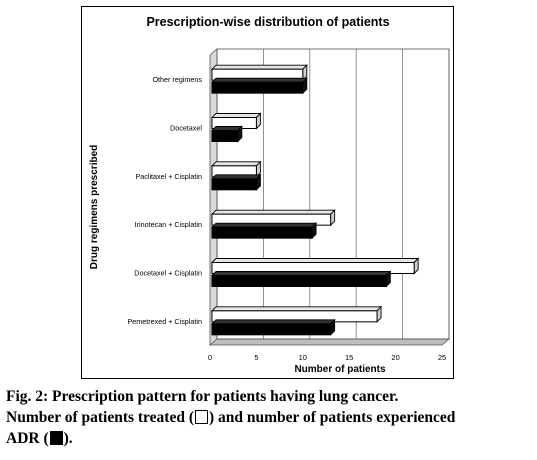 This screenshot has height=460, width=537. What do you see at coordinates (349, 357) in the screenshot?
I see `x-tick-label: 15` at bounding box center [349, 357].